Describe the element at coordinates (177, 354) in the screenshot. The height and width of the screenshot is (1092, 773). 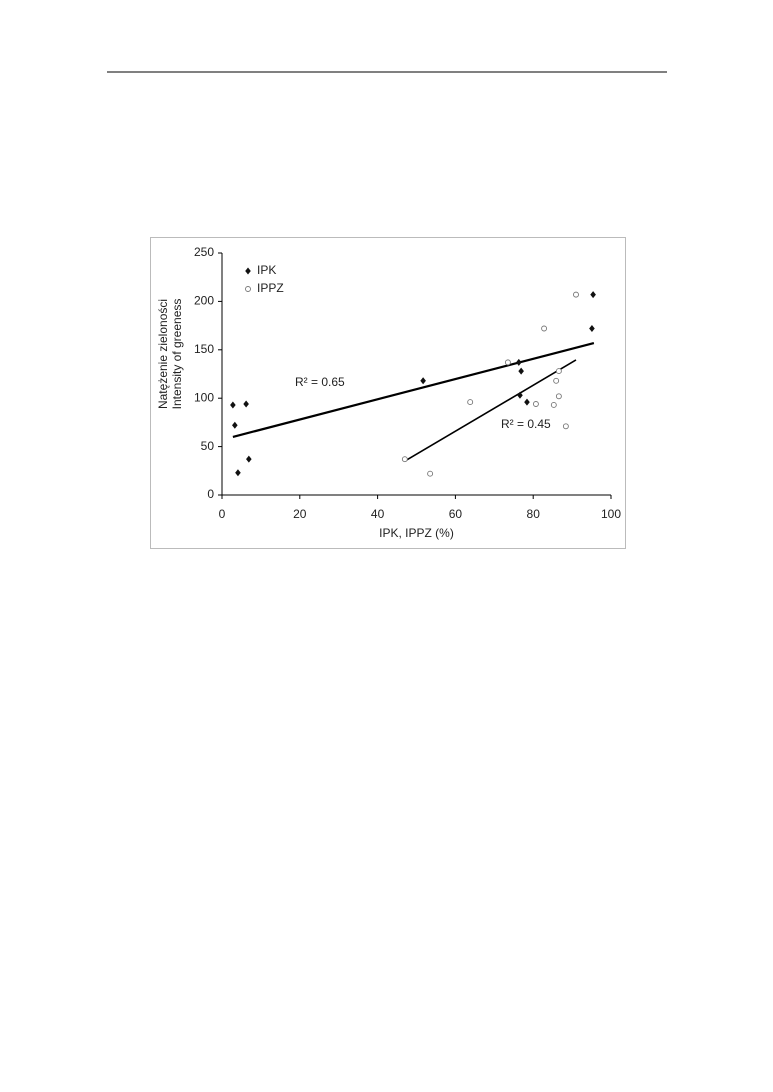
I see `y-axis-label: Intensity of greeness` at that location.